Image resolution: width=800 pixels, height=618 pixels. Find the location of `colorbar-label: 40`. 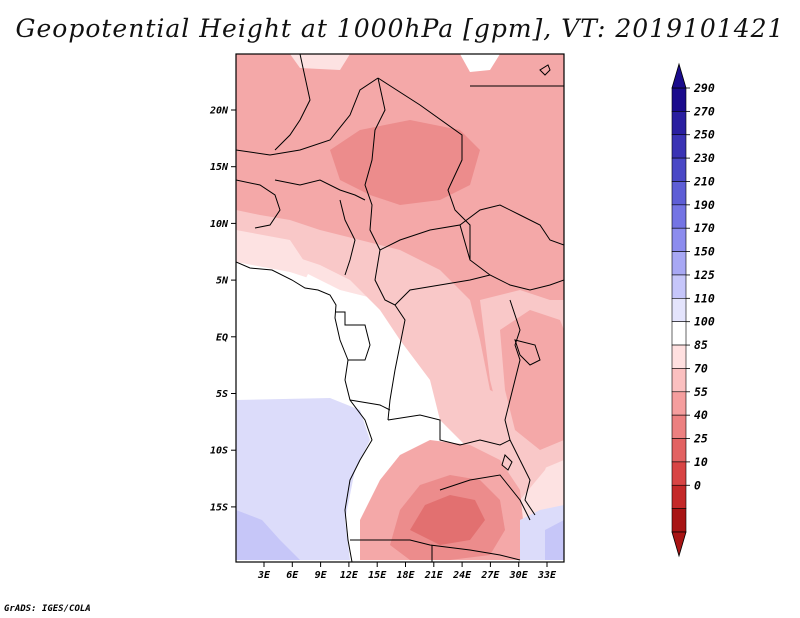

colorbar-label: 40 is located at coordinates (701, 415).